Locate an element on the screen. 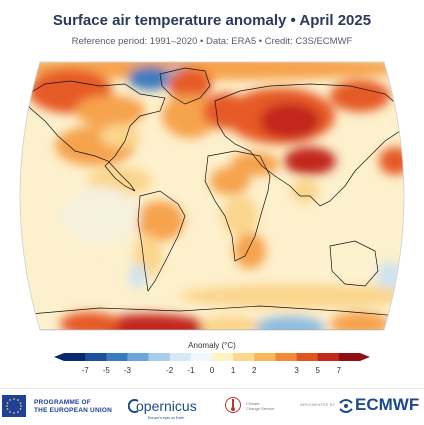 The image size is (424, 425). colorbar-arrow-high is located at coordinates (365, 357).